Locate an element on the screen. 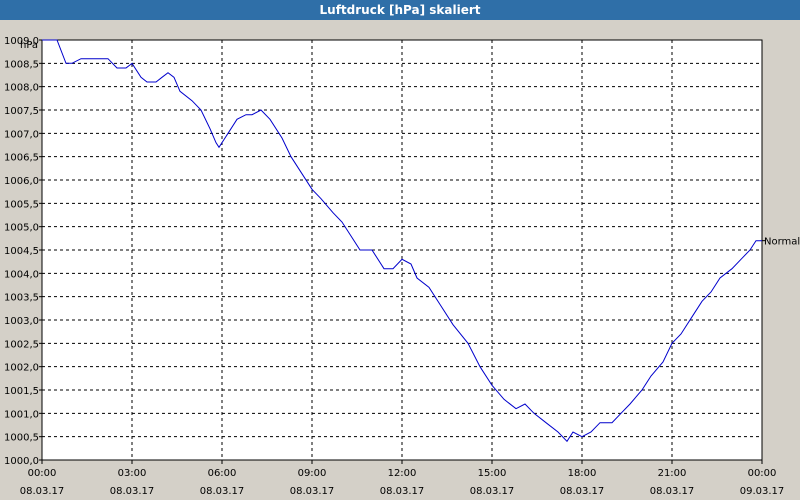 The width and height of the screenshot is (800, 500). y-tick-label: 1008,5 is located at coordinates (21, 64).